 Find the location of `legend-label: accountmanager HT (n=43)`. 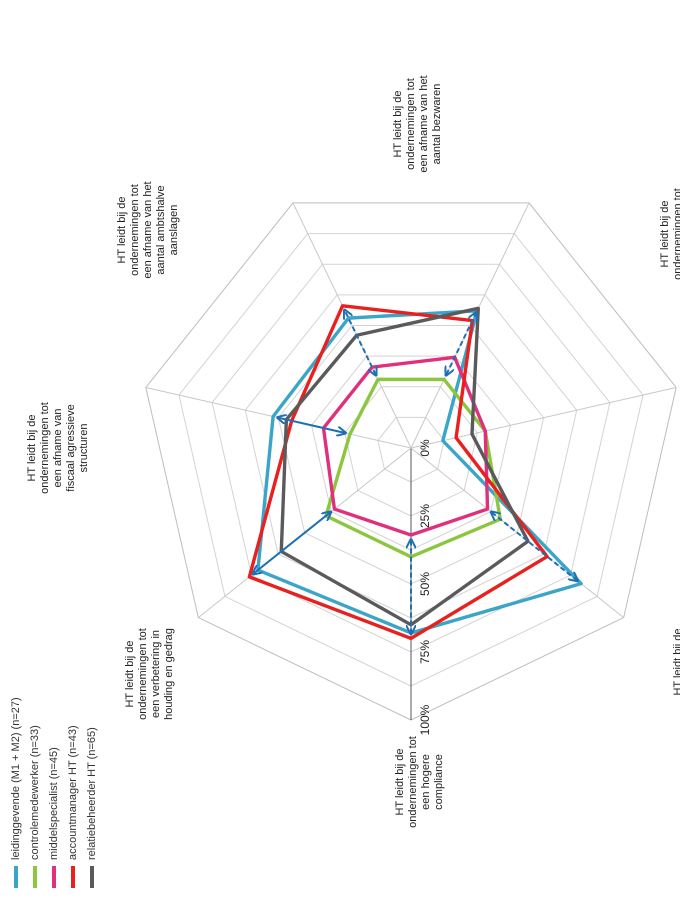

legend-label: accountmanager HT (n=43) is located at coordinates (72, 792).